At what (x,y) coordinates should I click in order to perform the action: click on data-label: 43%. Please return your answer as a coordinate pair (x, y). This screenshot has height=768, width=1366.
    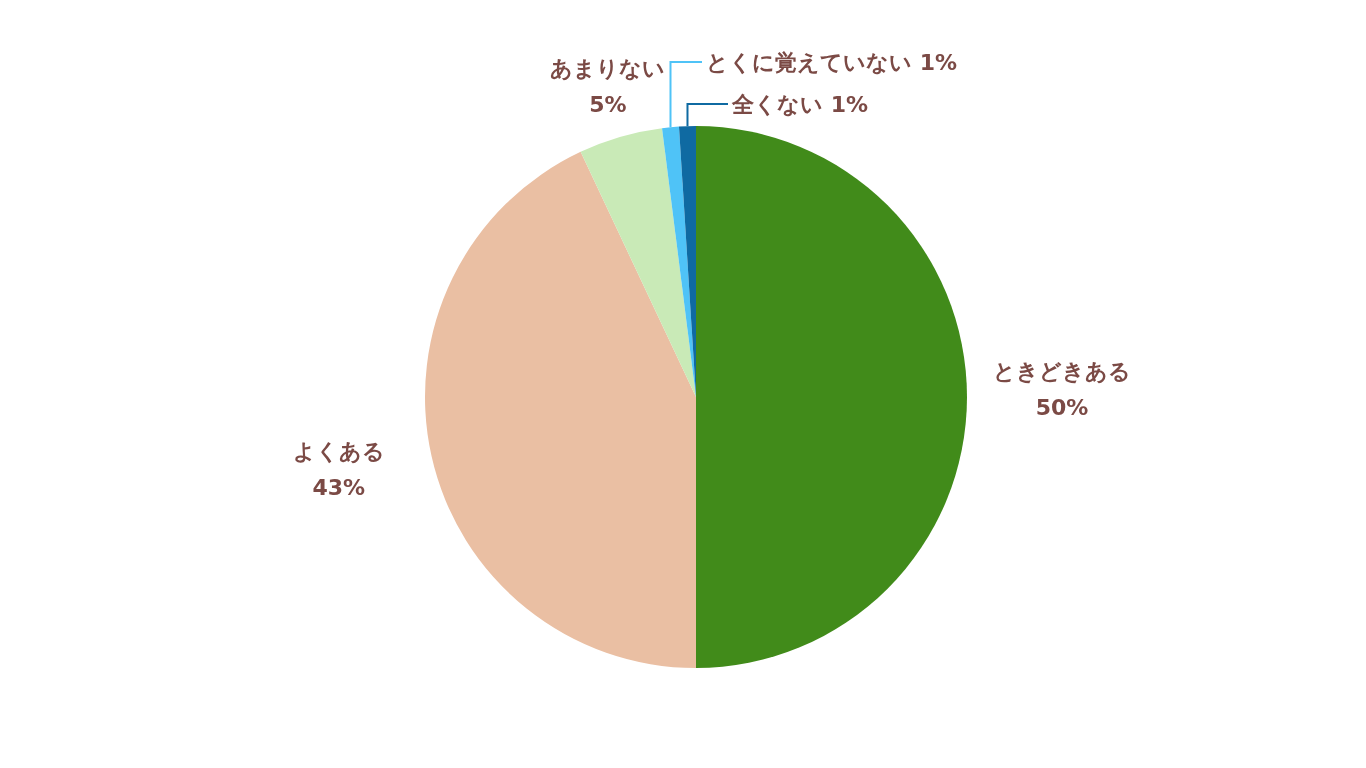
    Looking at the image, I should click on (339, 487).